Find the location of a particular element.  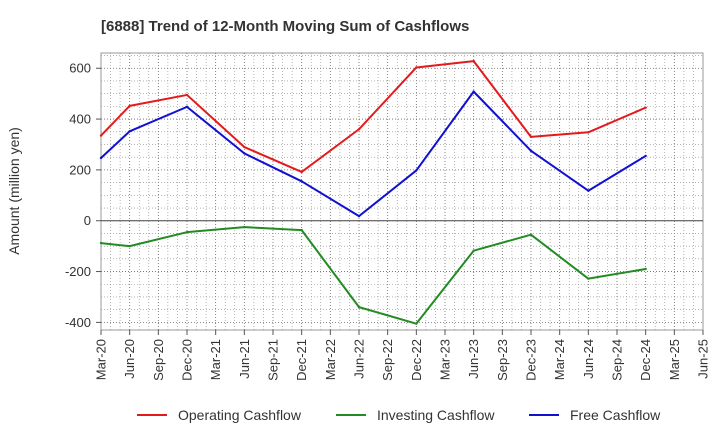

x-tick-label: Mar-20 is located at coordinates (101, 359).